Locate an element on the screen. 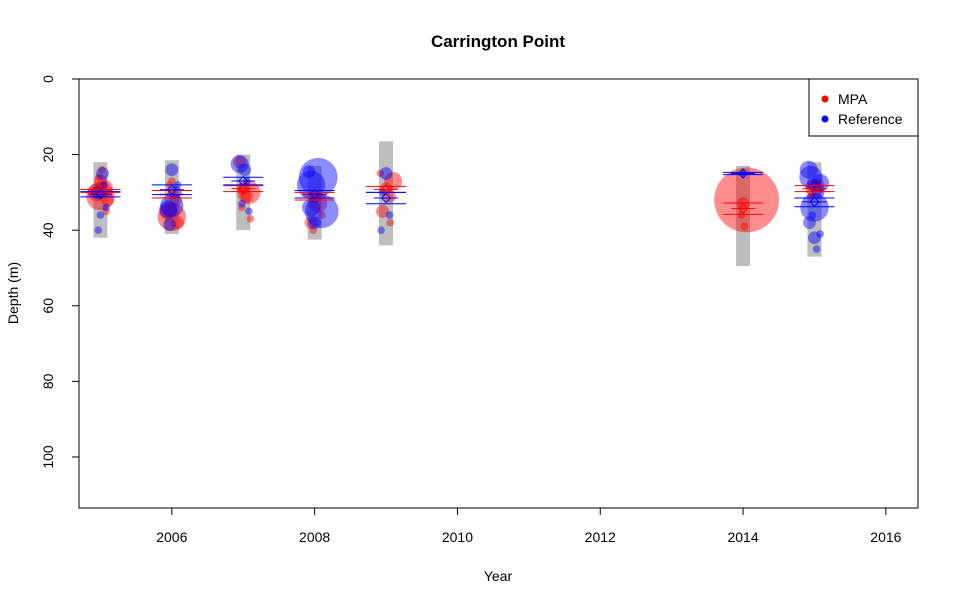 The image size is (958, 606). x-axis-label: Year is located at coordinates (498, 576).